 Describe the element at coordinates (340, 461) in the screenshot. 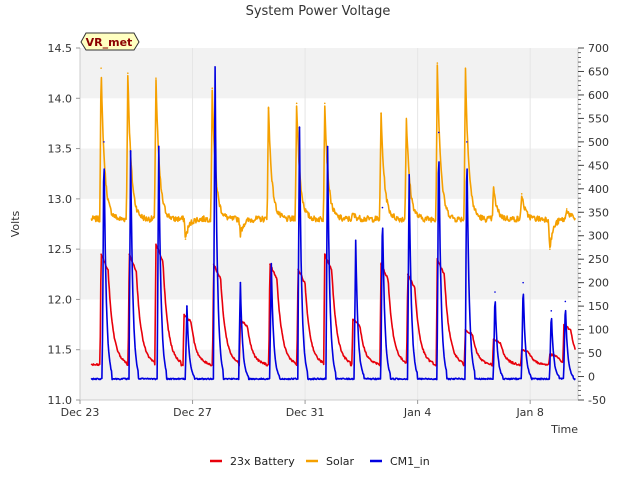

I see `legend-label-solar: Solar` at that location.